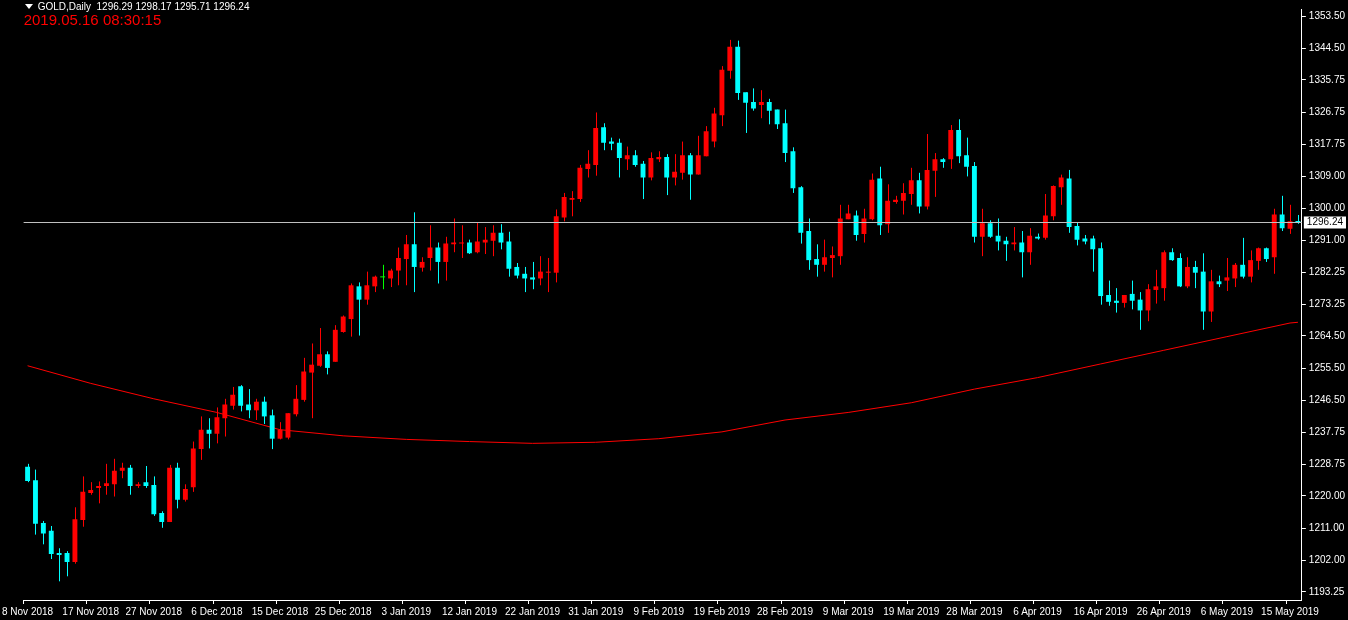 The image size is (1348, 620). I want to click on x-tick-label: 8 Nov 2018, so click(28, 611).